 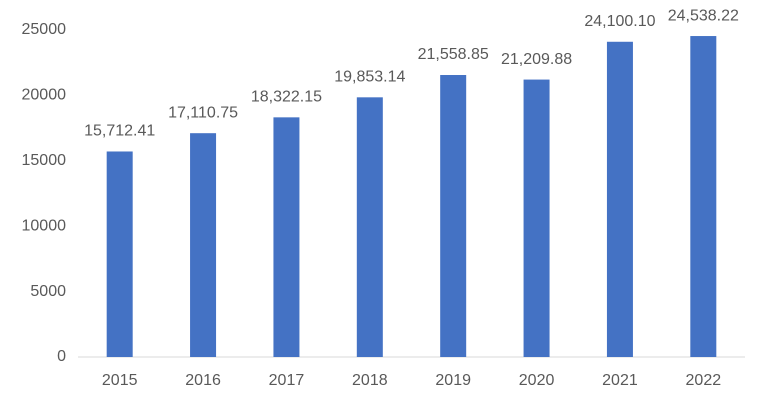 I want to click on x-tick-label: 2019, so click(x=453, y=380).